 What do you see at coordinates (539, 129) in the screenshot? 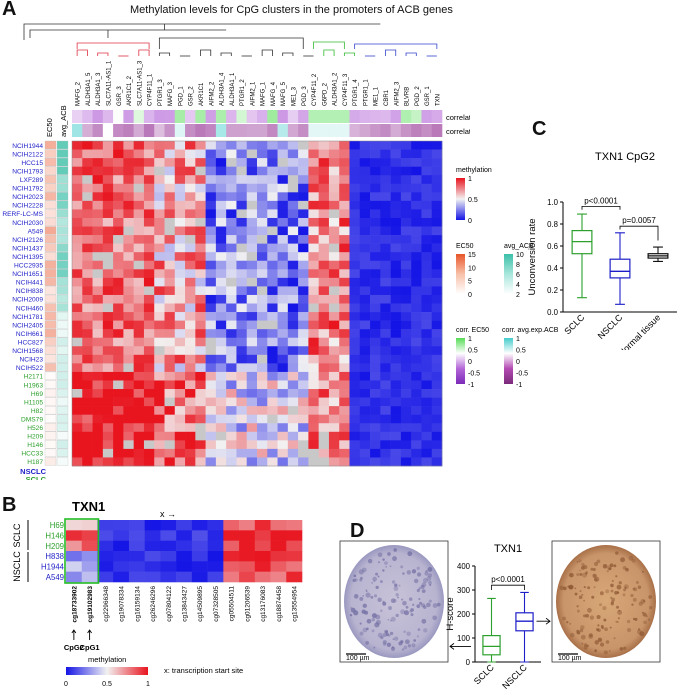
I see `panel-c-letter: C` at bounding box center [539, 129].